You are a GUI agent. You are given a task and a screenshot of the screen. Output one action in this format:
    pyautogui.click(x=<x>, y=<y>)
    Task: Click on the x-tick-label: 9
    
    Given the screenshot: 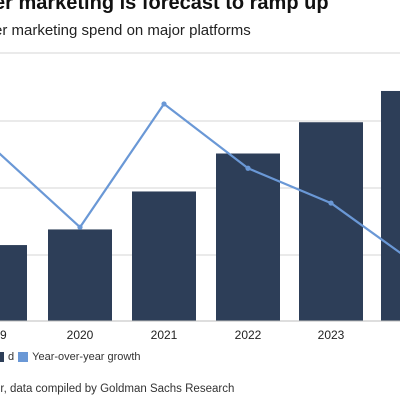 What is the action you would take?
    pyautogui.click(x=3, y=335)
    